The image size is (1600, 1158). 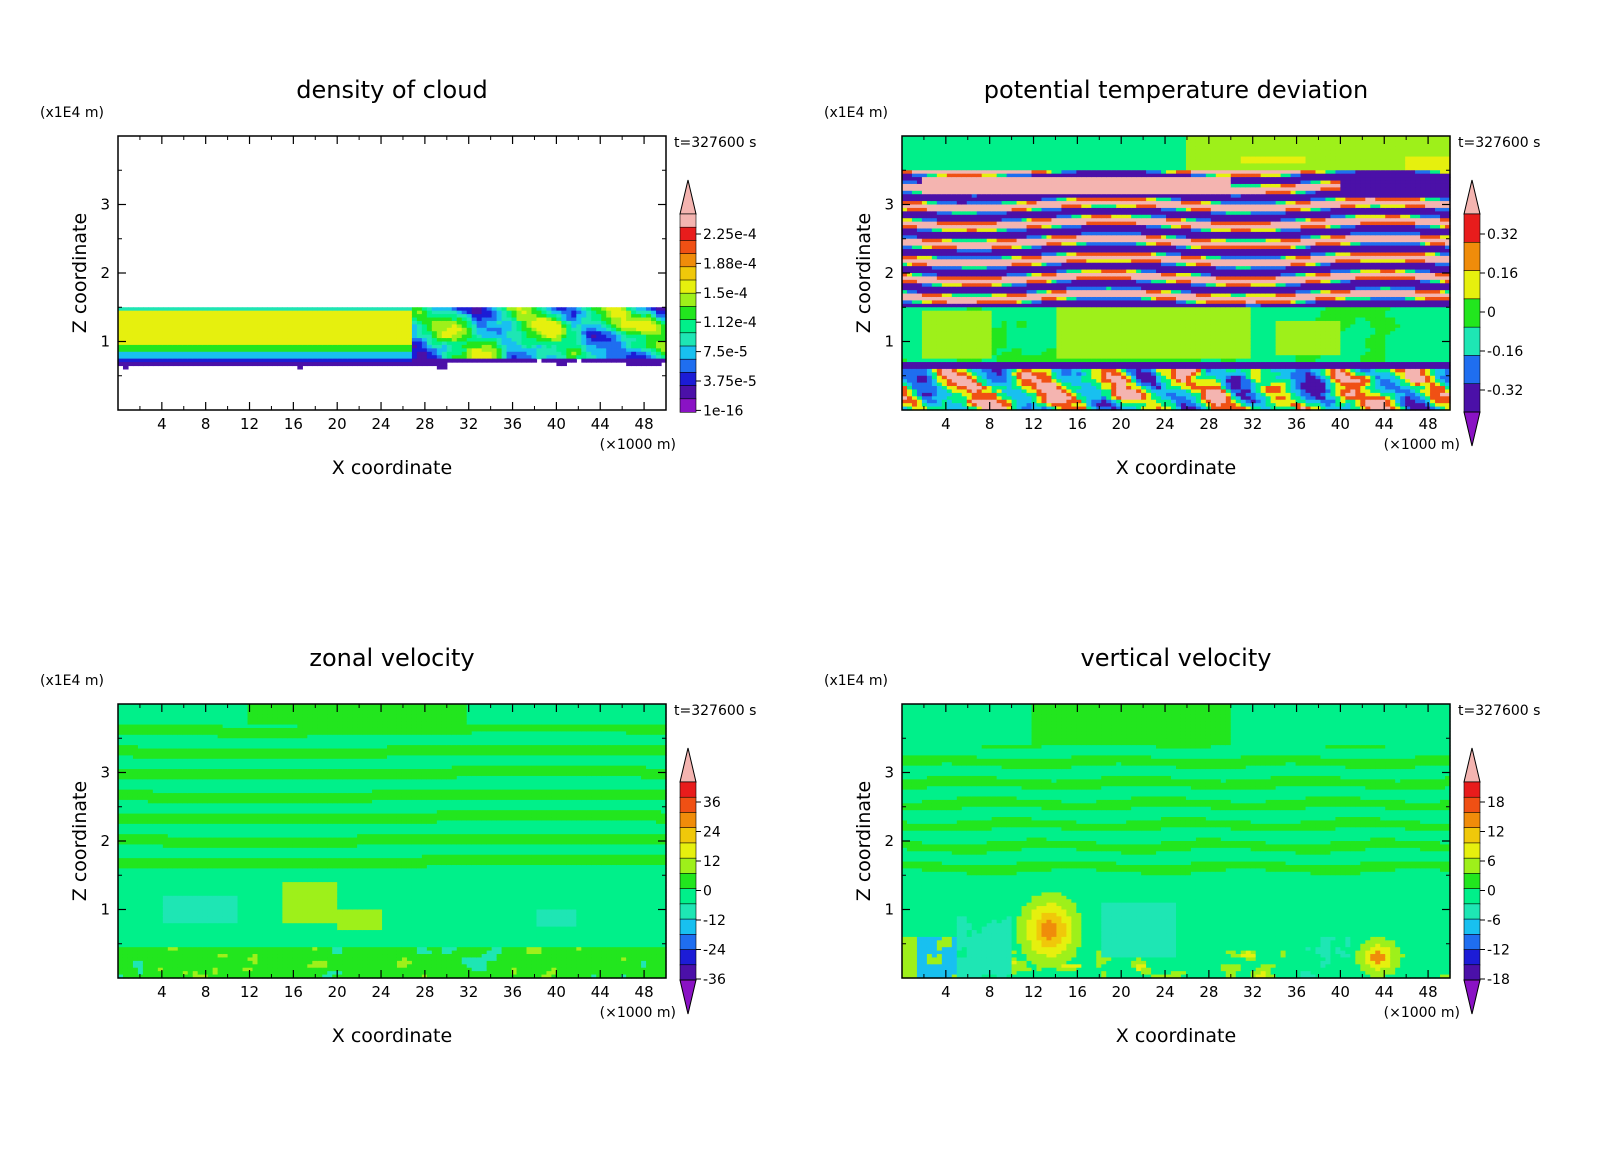 I want to click on x-tick-label: 4, so click(x=162, y=424).